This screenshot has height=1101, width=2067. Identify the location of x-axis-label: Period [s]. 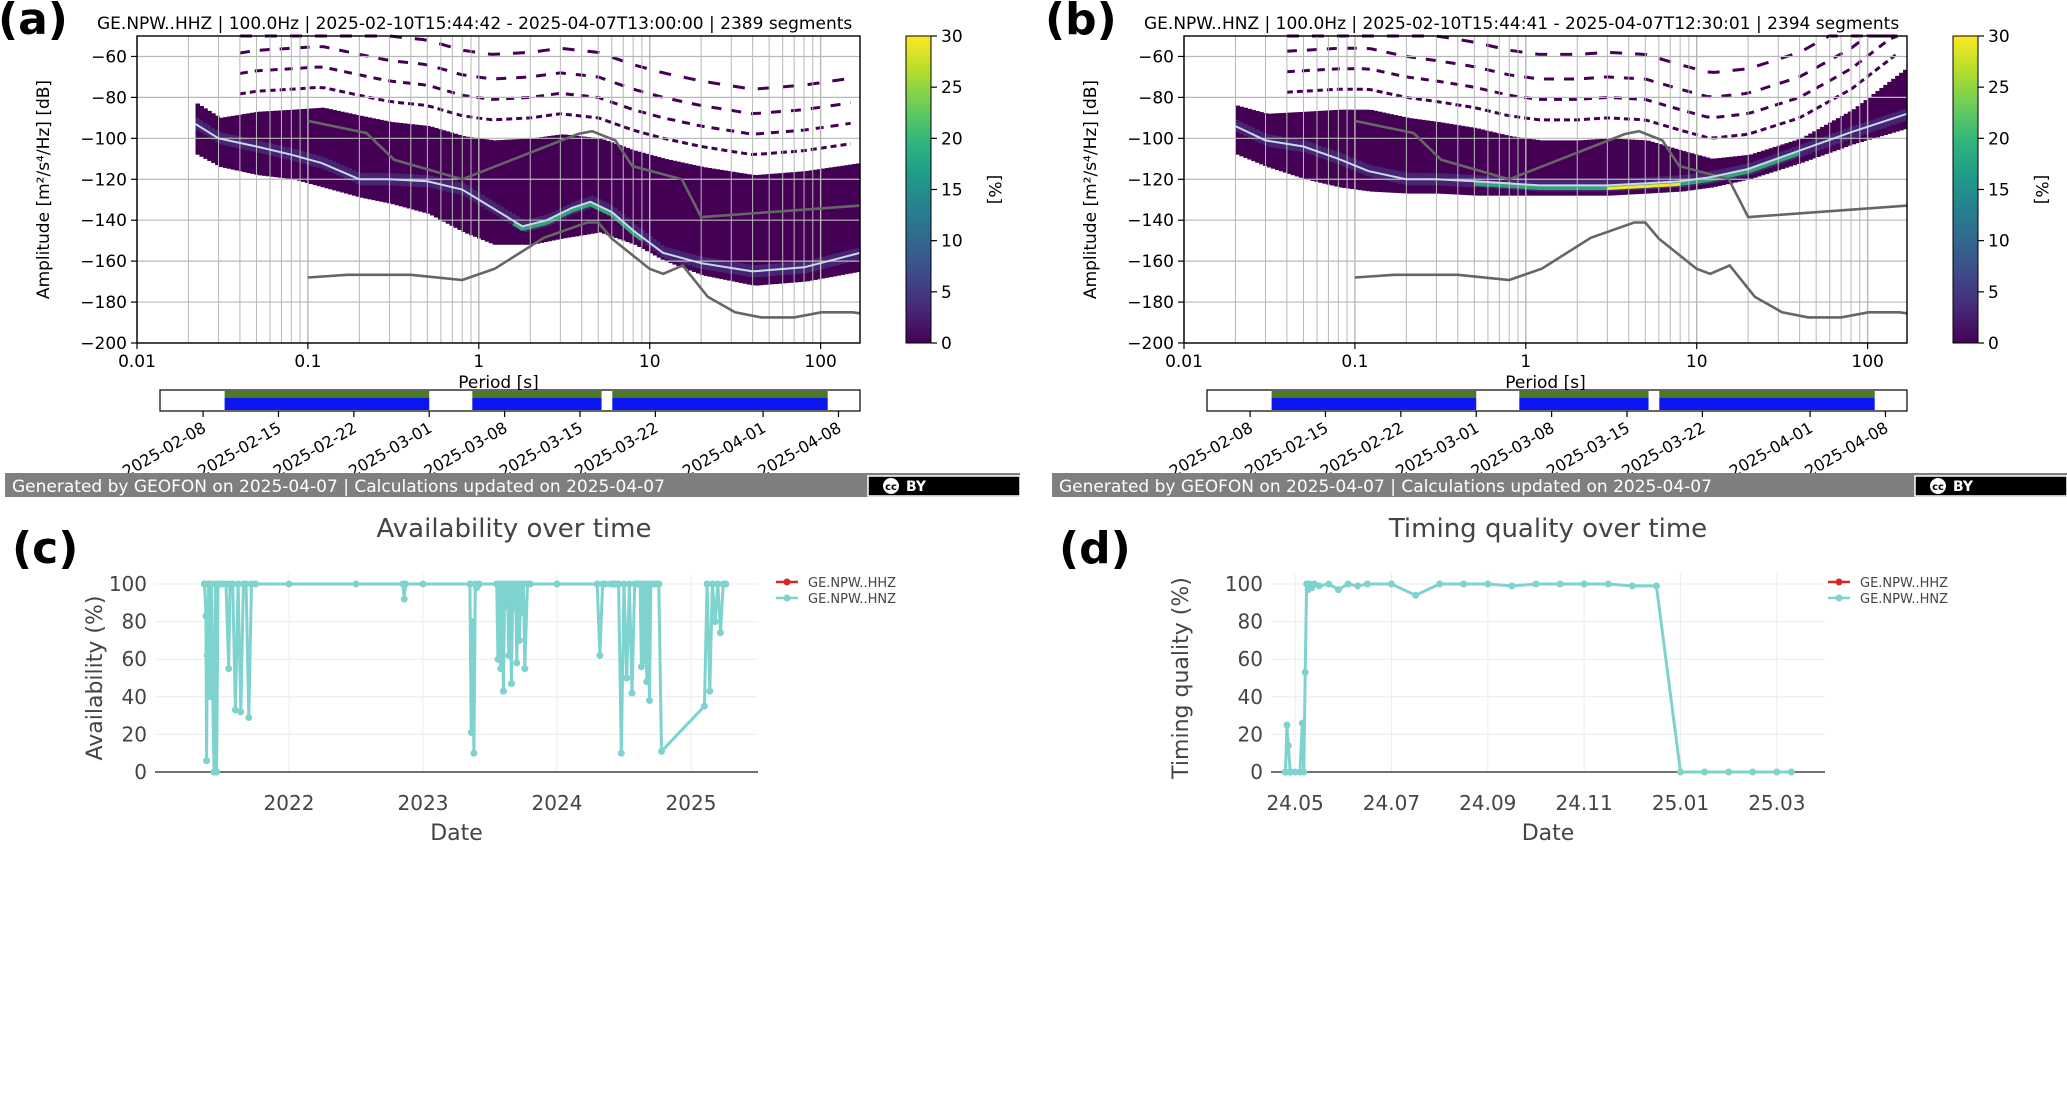
(1545, 383).